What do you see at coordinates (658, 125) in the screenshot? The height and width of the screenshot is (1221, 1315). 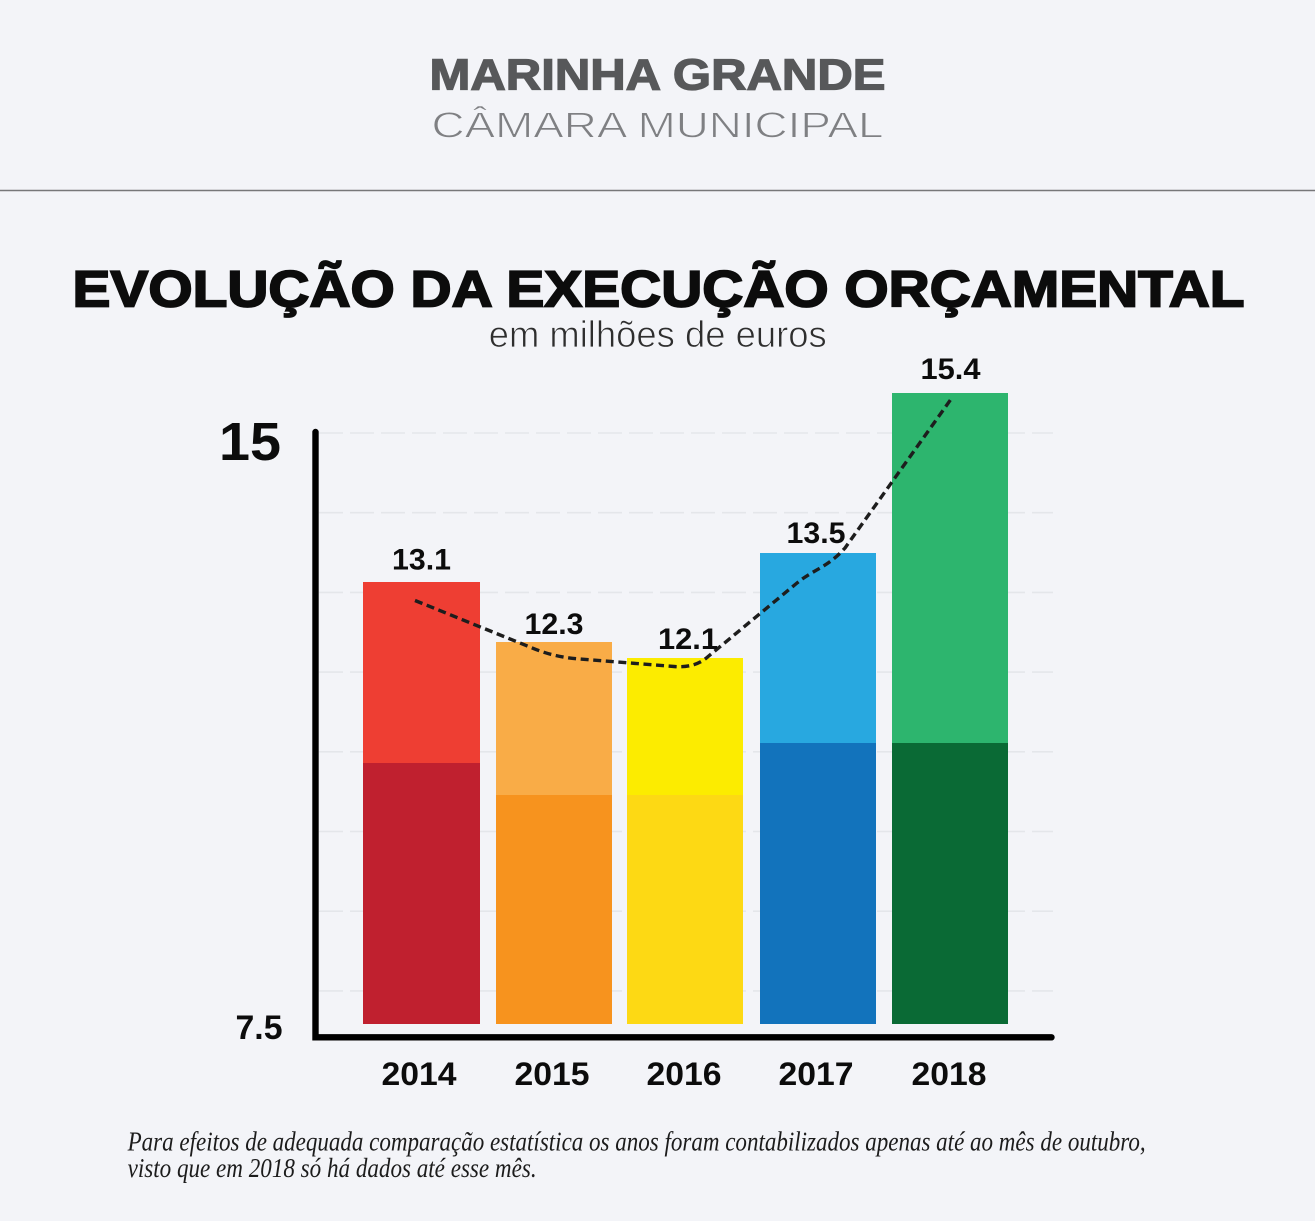 I see `svg-text: CÂMARA MUNICIPAL` at bounding box center [658, 125].